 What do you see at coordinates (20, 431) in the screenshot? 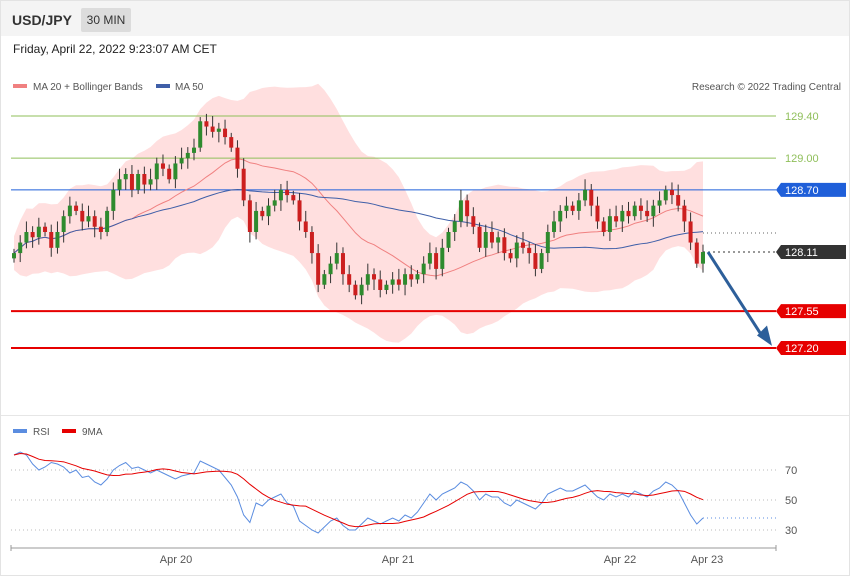
I see `rsi-legend-swatch` at bounding box center [20, 431].